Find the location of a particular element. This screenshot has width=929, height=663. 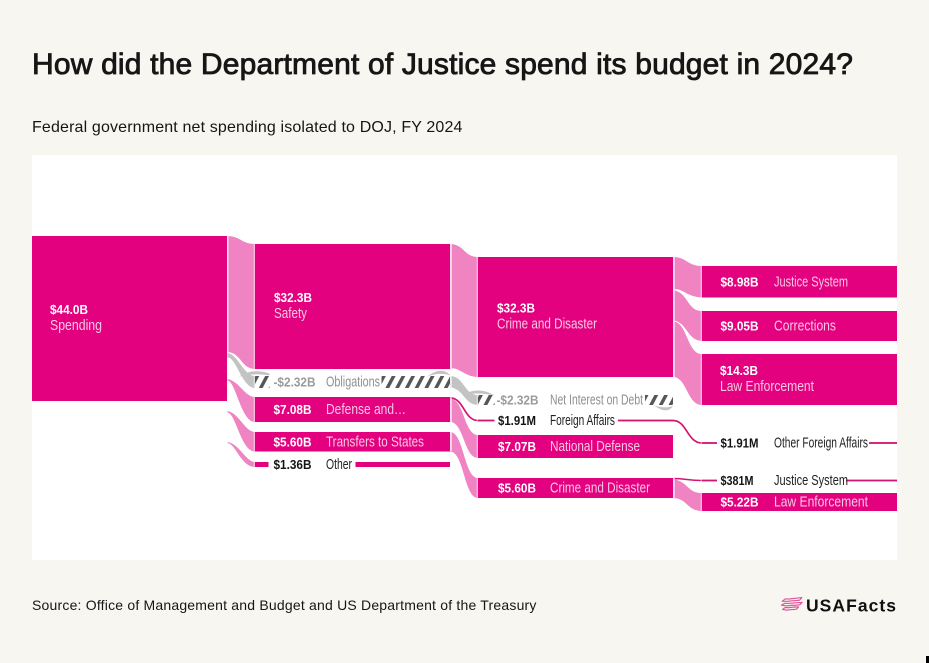

svg-text: USAFacts is located at coordinates (851, 606).